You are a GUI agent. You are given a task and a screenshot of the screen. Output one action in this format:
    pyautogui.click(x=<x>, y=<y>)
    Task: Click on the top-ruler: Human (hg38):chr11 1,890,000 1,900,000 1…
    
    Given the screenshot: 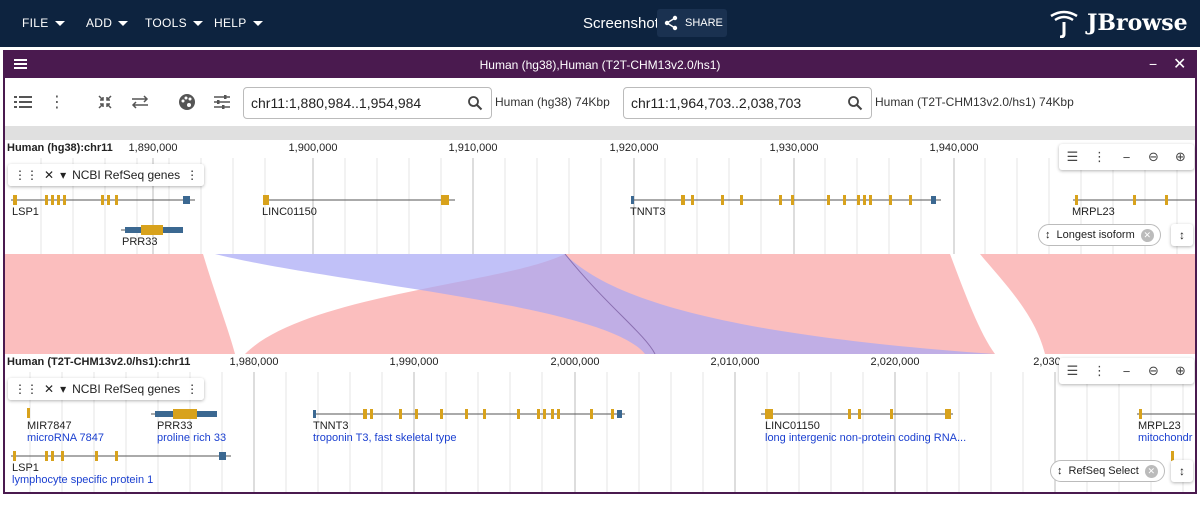 What is the action you would take?
    pyautogui.click(x=600, y=149)
    